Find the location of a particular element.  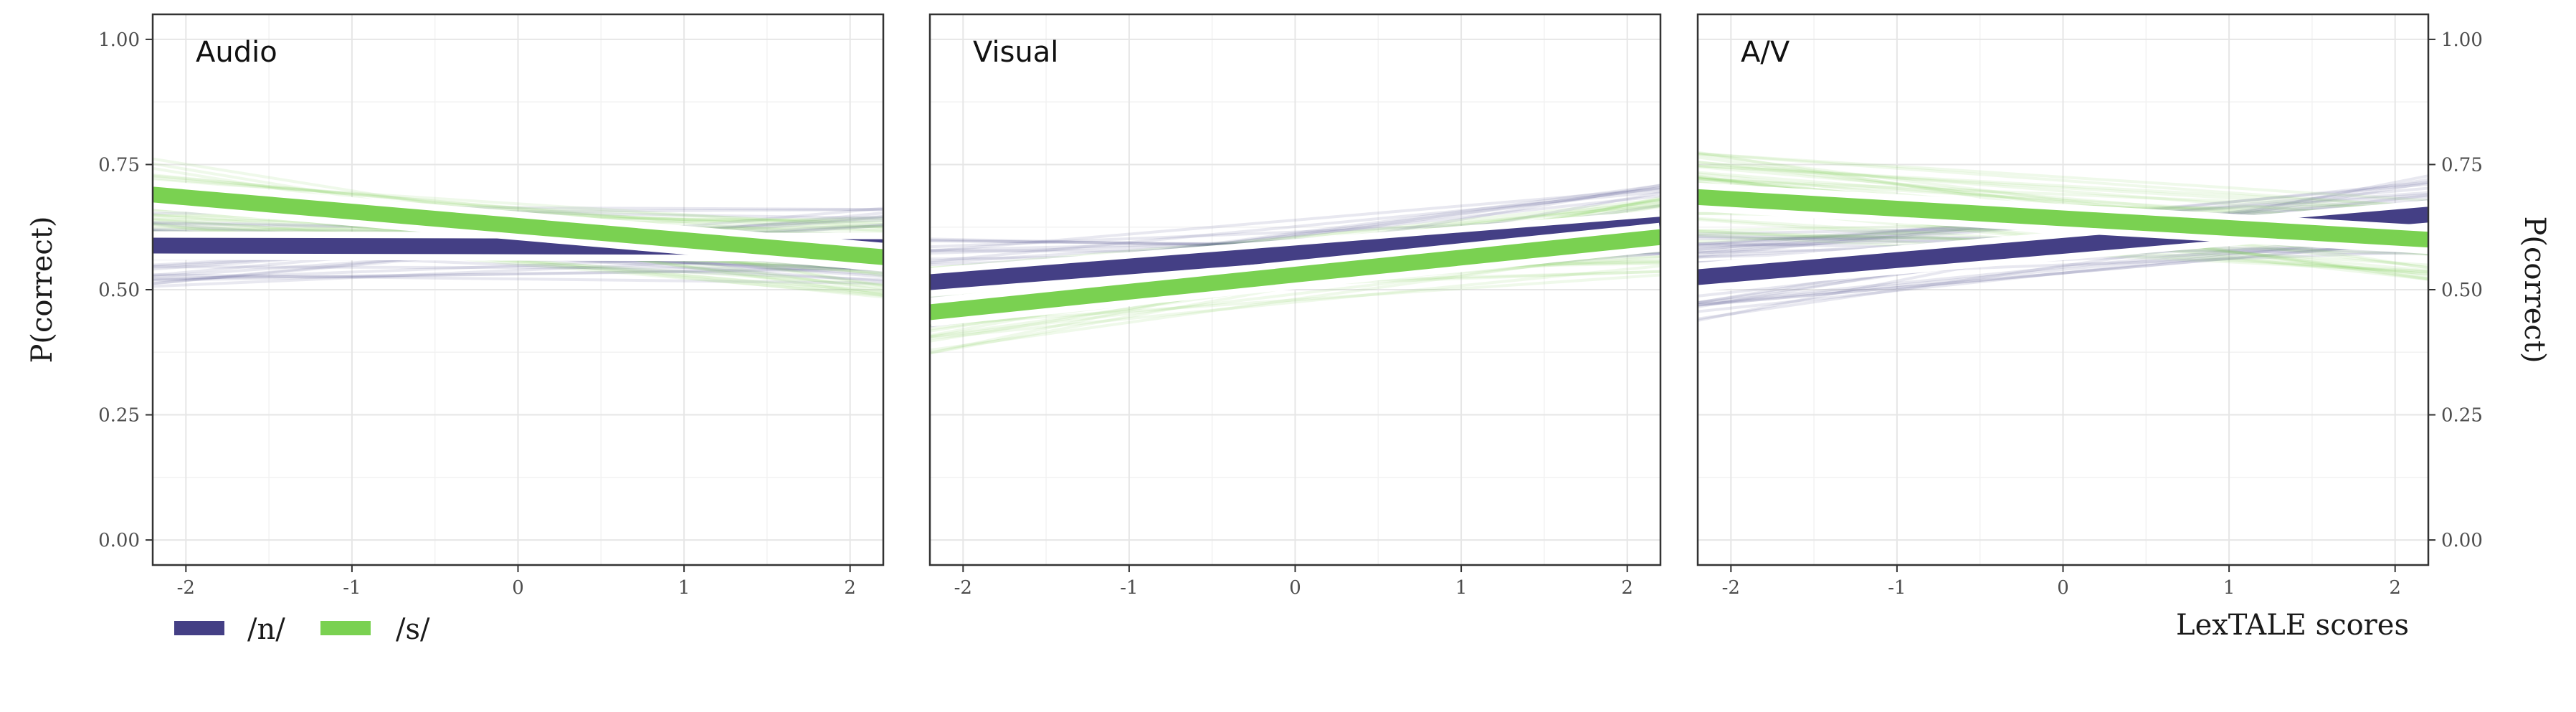

y-axis-title-left: P(correct) is located at coordinates (42, 290).